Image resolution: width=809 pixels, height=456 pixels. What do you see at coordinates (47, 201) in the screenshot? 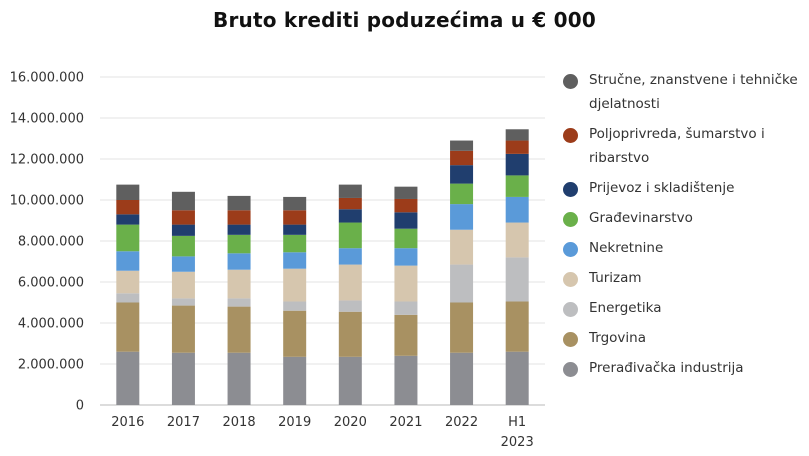
I see `y-tick-label: 10.000.000` at bounding box center [47, 201].